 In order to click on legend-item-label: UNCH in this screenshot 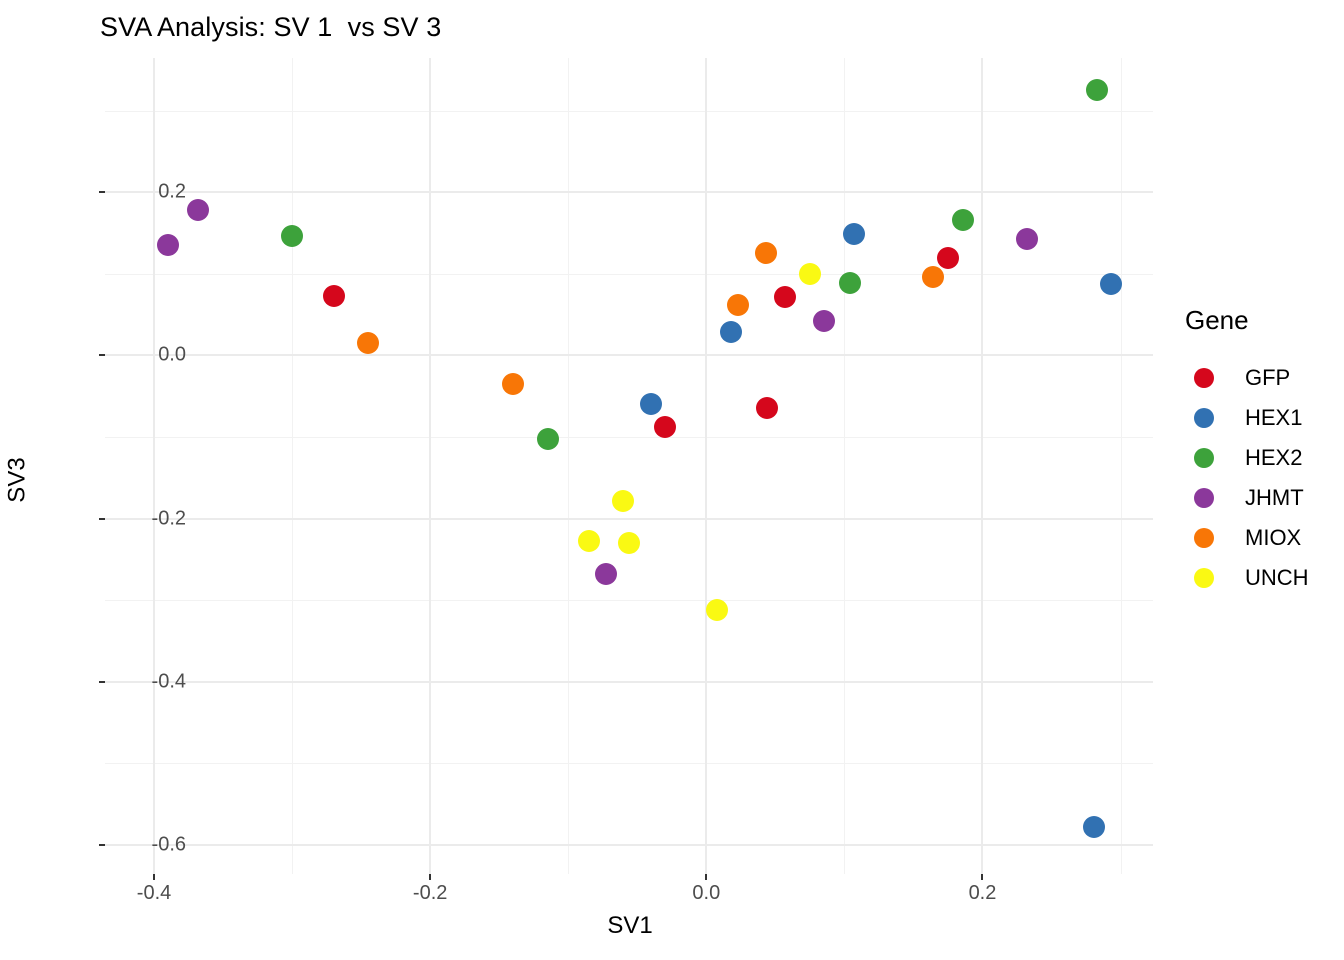, I will do `click(1277, 577)`.